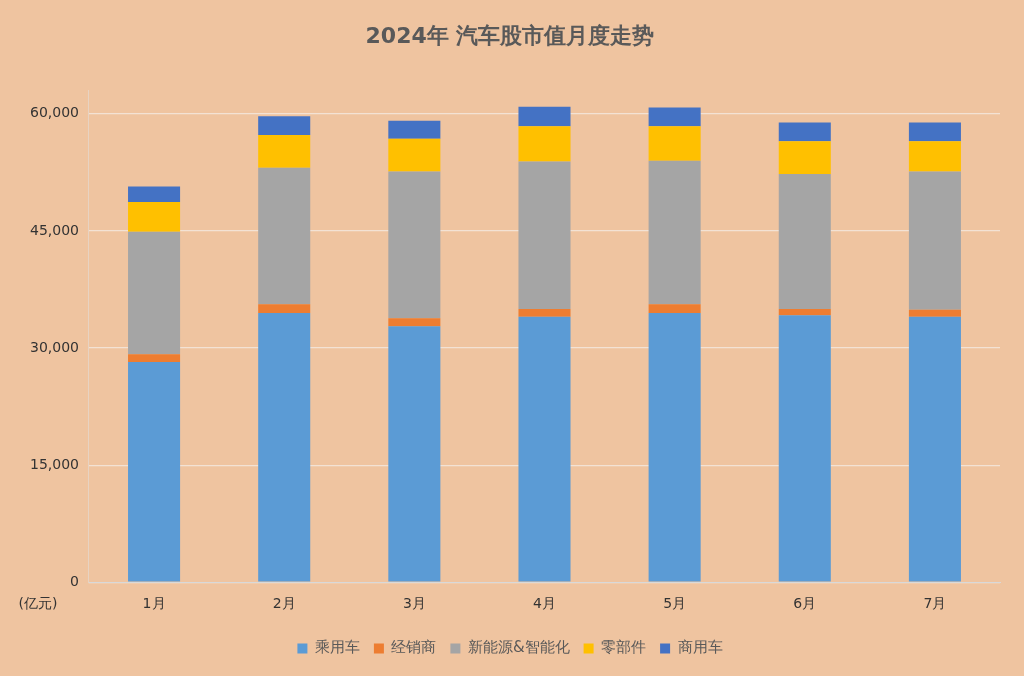  What do you see at coordinates (675, 603) in the screenshot?
I see `x-tick-label: 5月` at bounding box center [675, 603].